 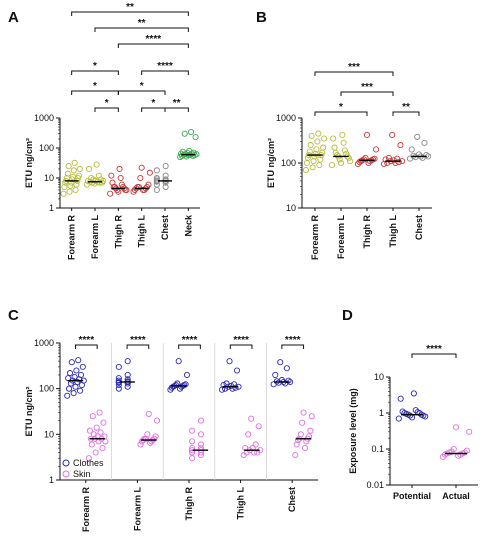 What do you see at coordinates (377, 449) in the screenshot?
I see `y-tick-label: 0.1` at bounding box center [377, 449].